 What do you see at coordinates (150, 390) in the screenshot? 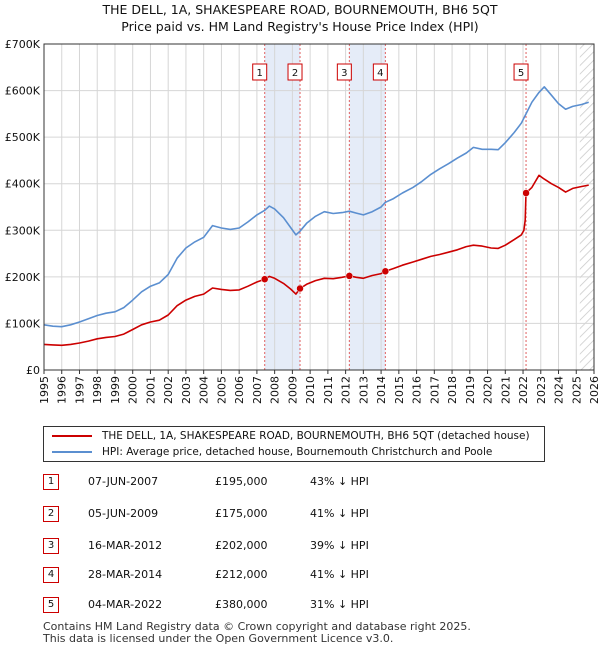
I see `x-tick-label: 2001` at bounding box center [150, 390].